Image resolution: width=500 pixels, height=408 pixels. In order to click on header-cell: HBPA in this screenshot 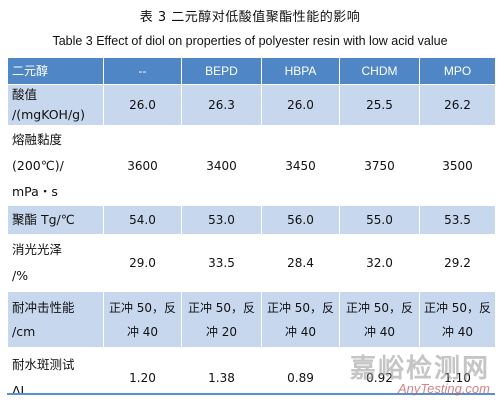, I will do `click(300, 71)`.